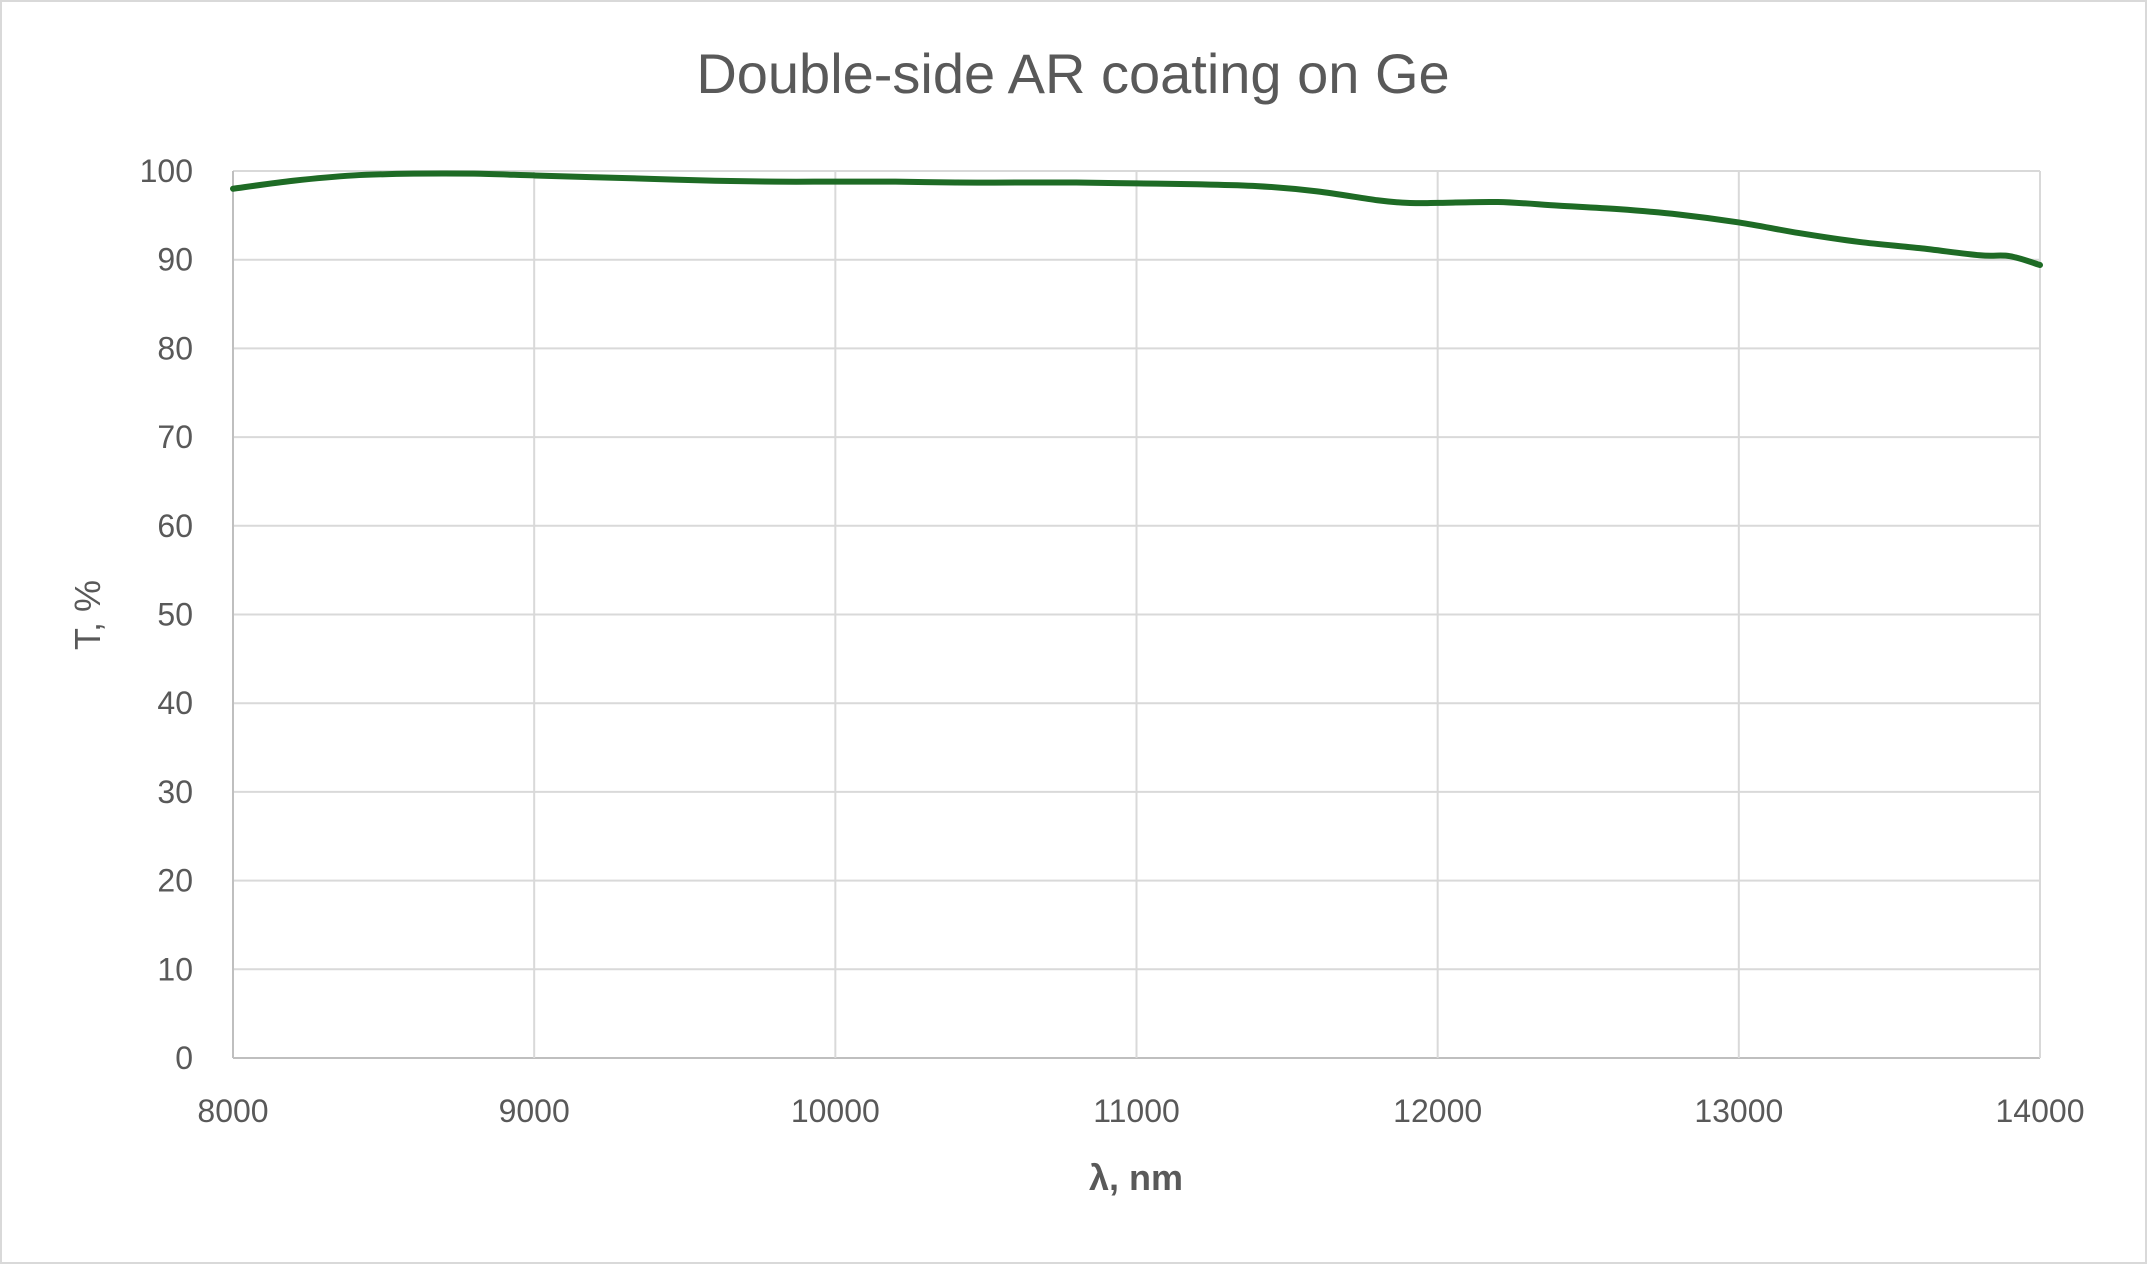 Image resolution: width=2147 pixels, height=1264 pixels. I want to click on x-tick-label: 9000, so click(534, 1111).